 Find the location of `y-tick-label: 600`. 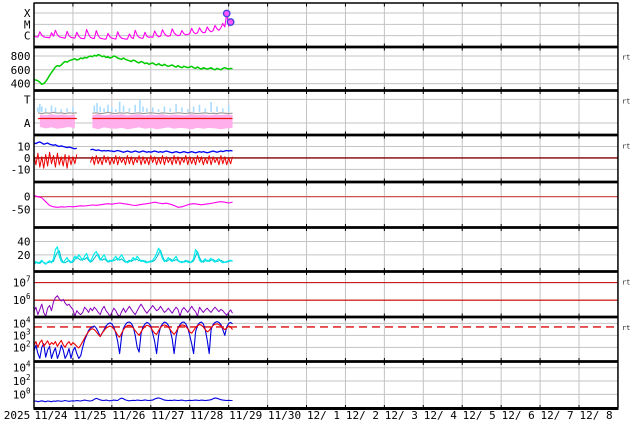

y-tick-label: 600 is located at coordinates (21, 70).